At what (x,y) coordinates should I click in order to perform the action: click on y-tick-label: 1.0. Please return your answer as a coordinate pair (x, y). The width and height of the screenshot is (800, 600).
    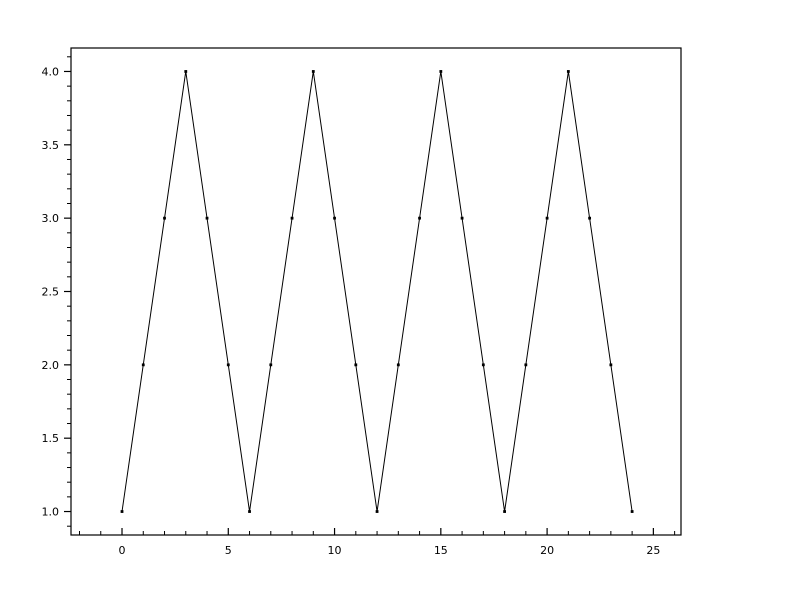
    Looking at the image, I should click on (51, 512).